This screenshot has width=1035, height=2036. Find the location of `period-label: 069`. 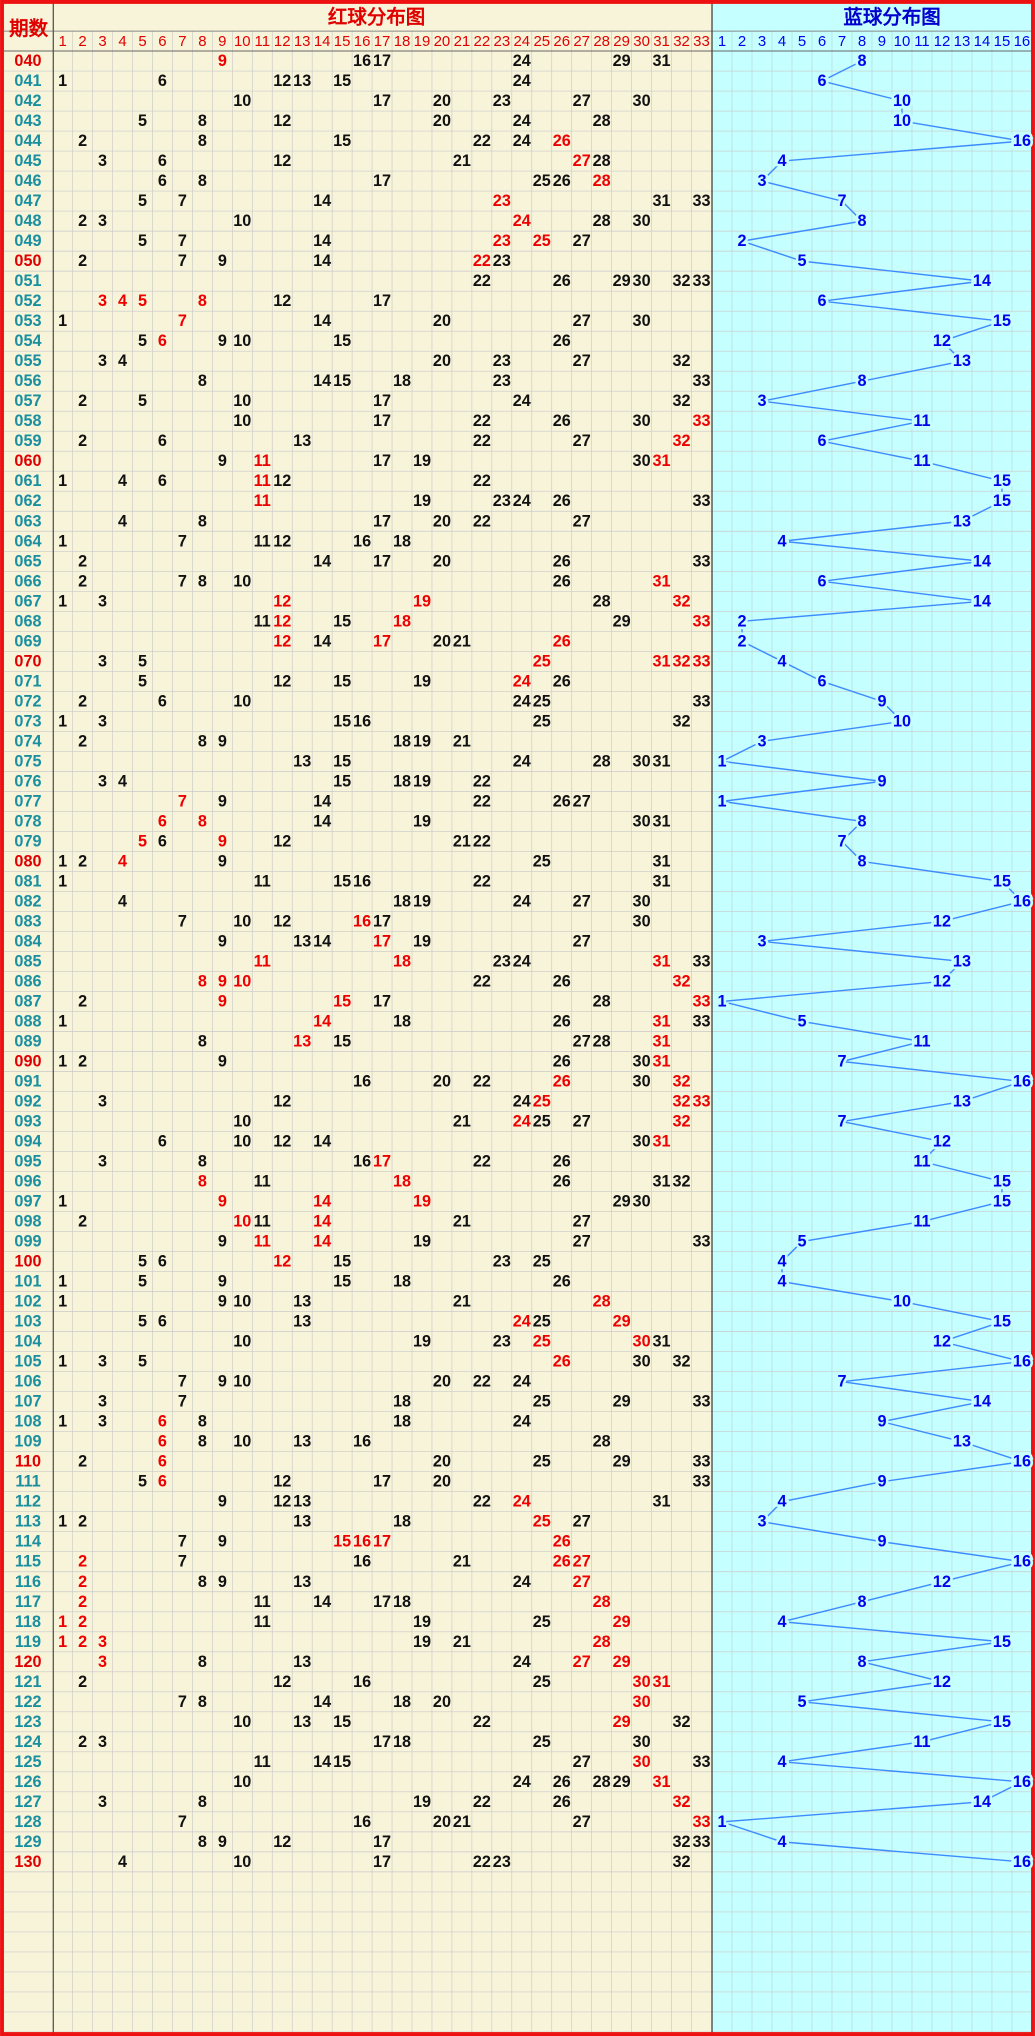

period-label: 069 is located at coordinates (27, 641).